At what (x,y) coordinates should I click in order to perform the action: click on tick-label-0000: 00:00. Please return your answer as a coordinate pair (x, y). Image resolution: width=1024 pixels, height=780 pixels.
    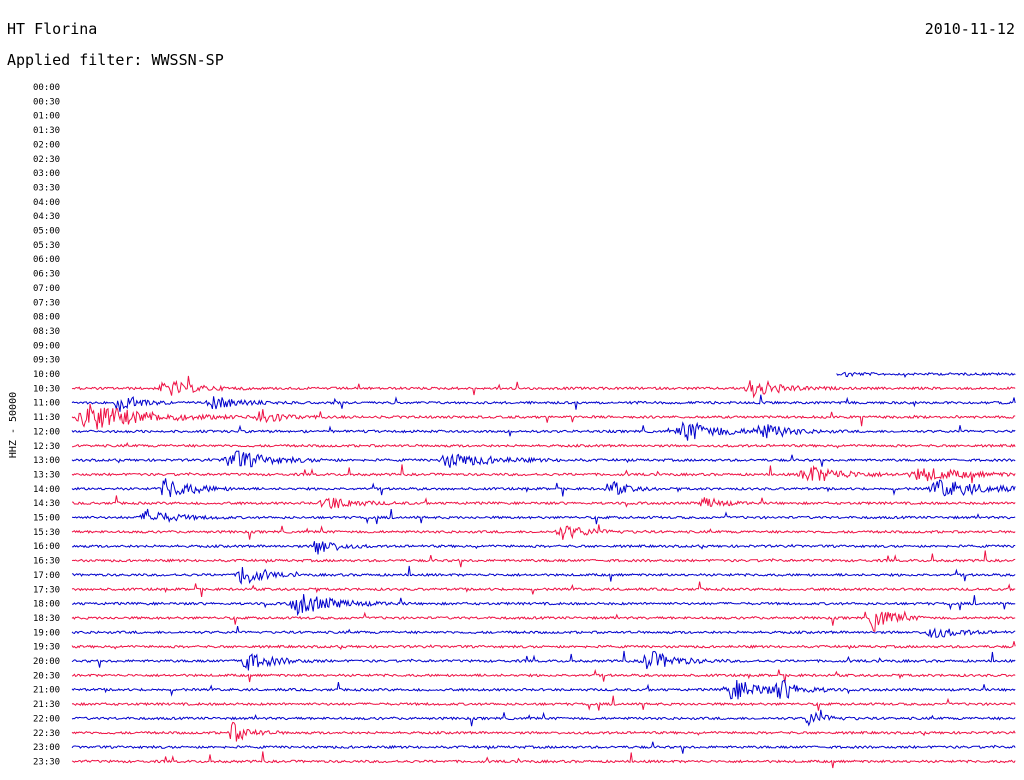
    Looking at the image, I should click on (46, 88).